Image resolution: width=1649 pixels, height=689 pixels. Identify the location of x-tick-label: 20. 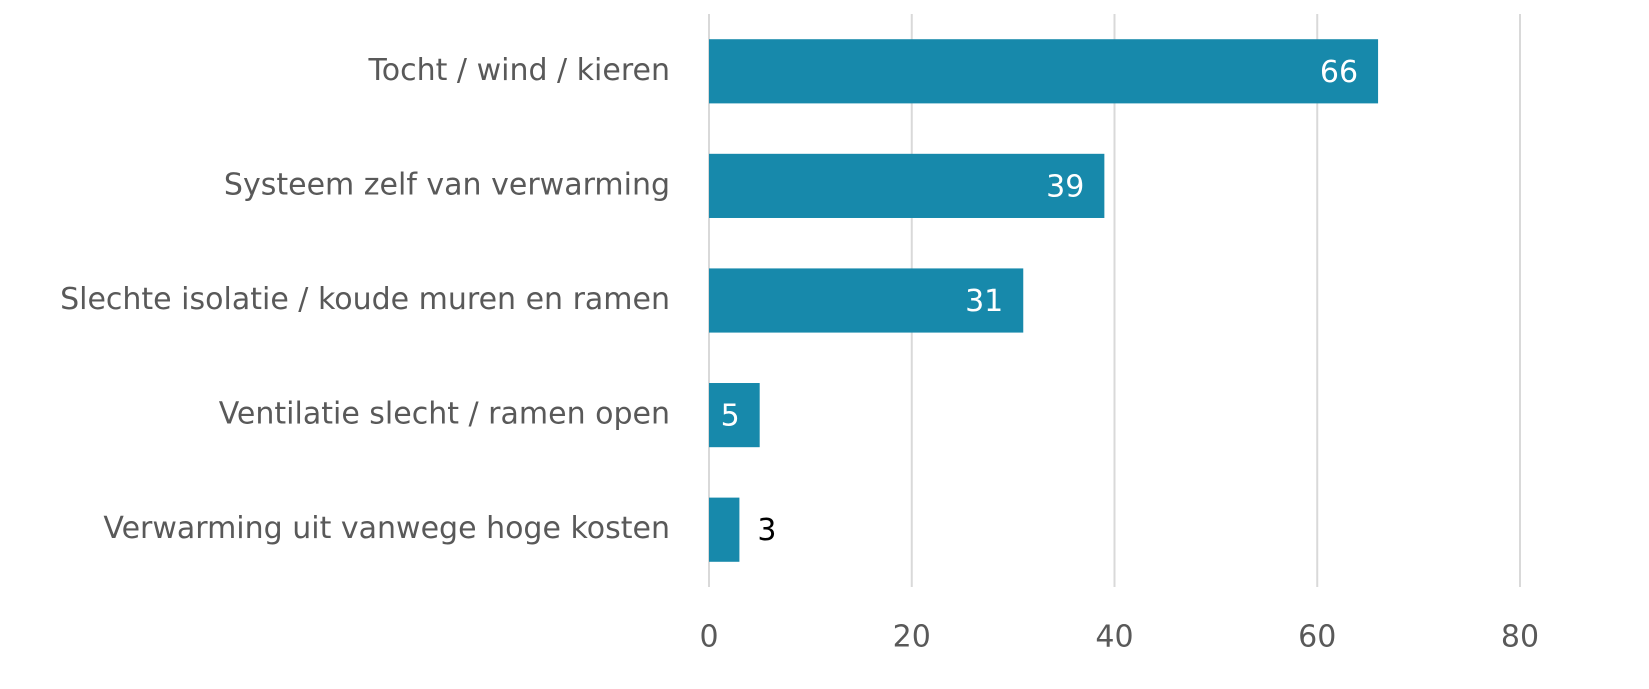
(912, 637).